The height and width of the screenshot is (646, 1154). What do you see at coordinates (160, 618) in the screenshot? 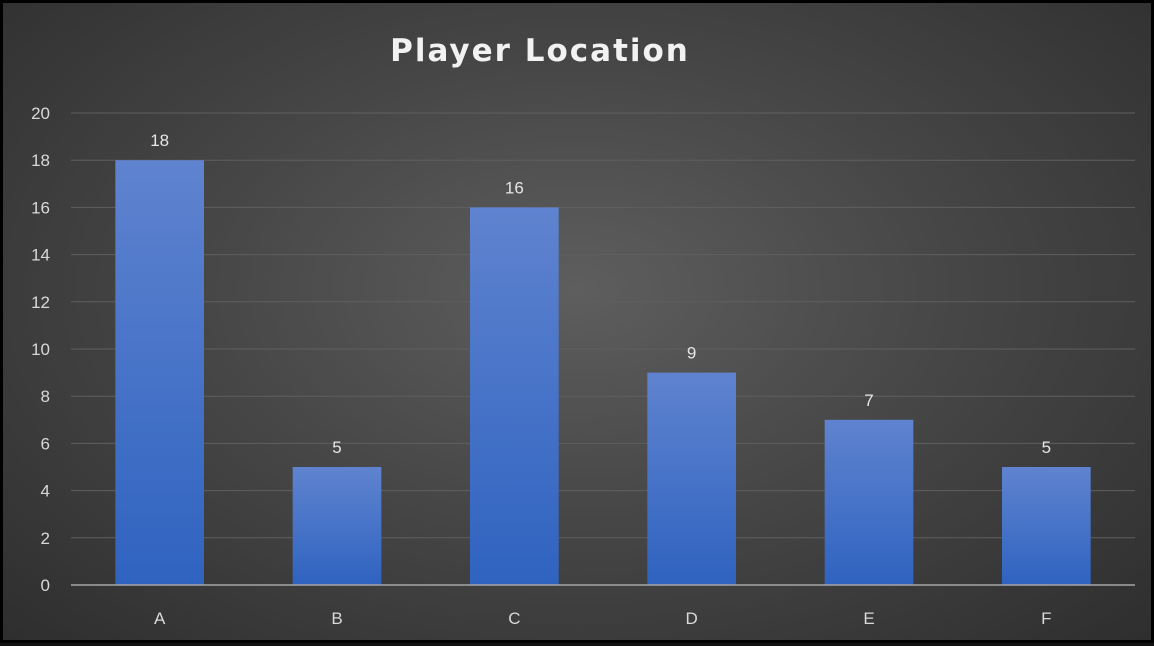
I see `x-category-label: A` at bounding box center [160, 618].